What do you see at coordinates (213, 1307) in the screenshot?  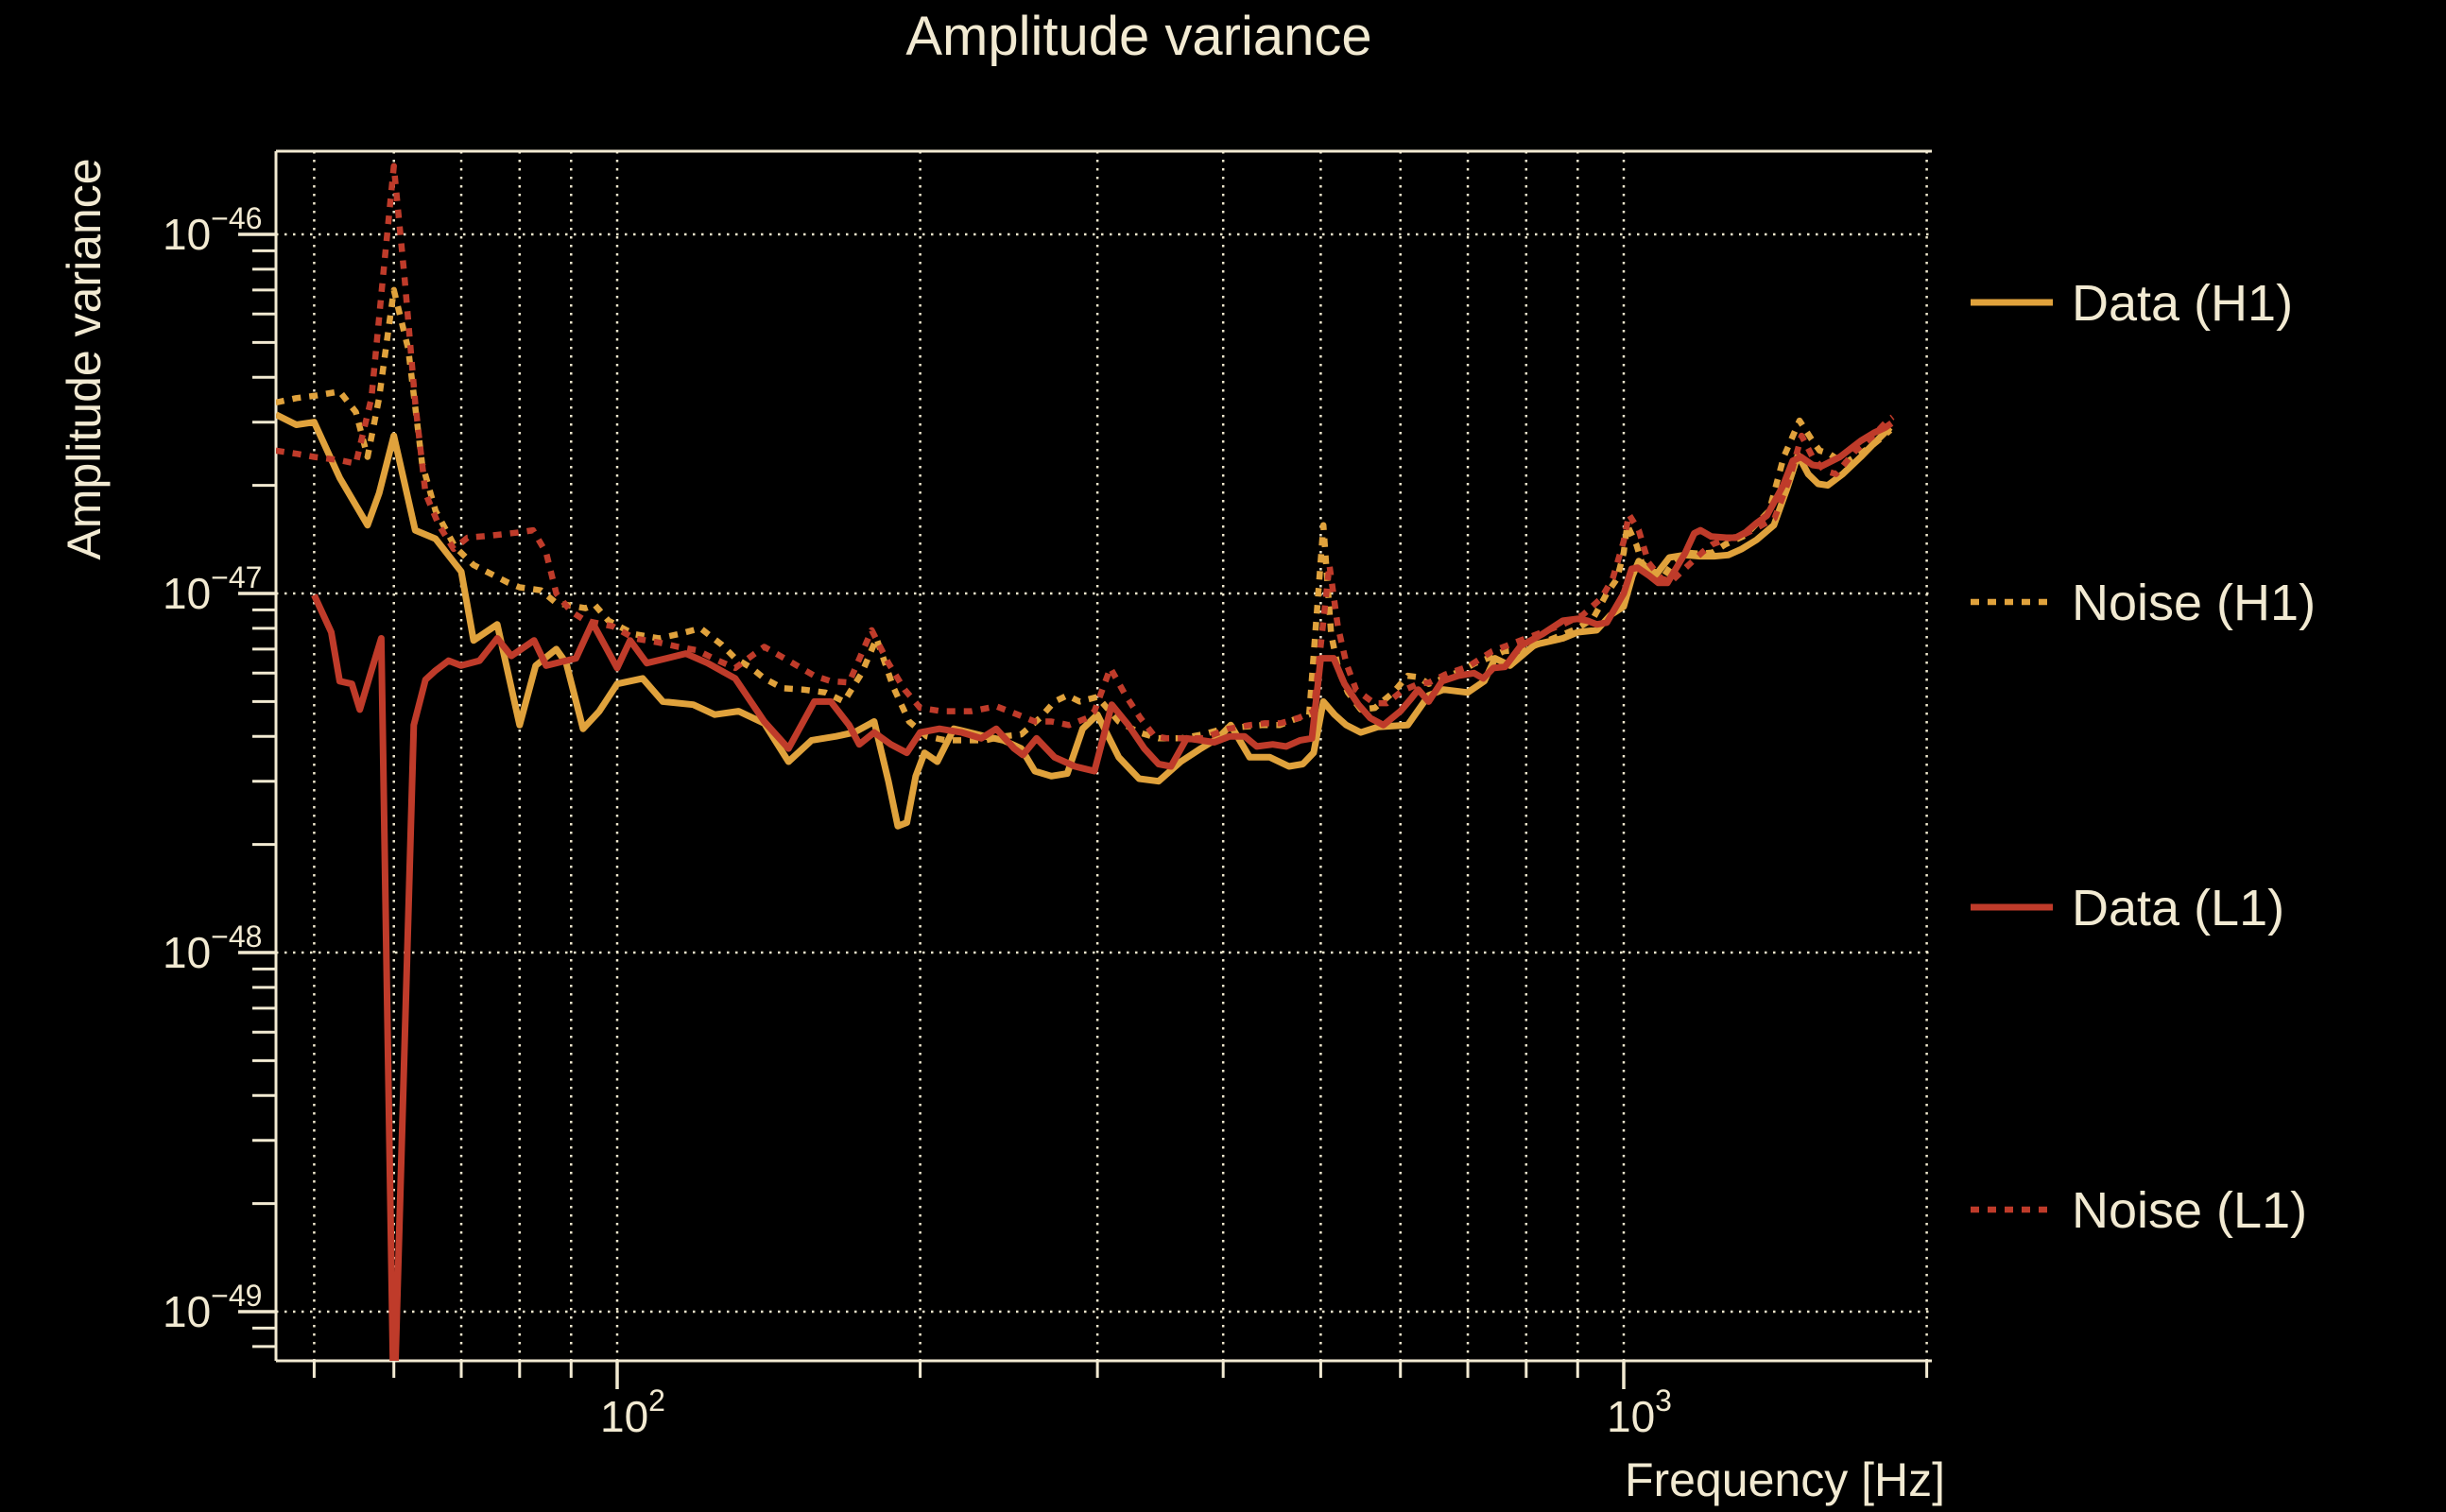 I see `y-tick-label: 10−49` at bounding box center [213, 1307].